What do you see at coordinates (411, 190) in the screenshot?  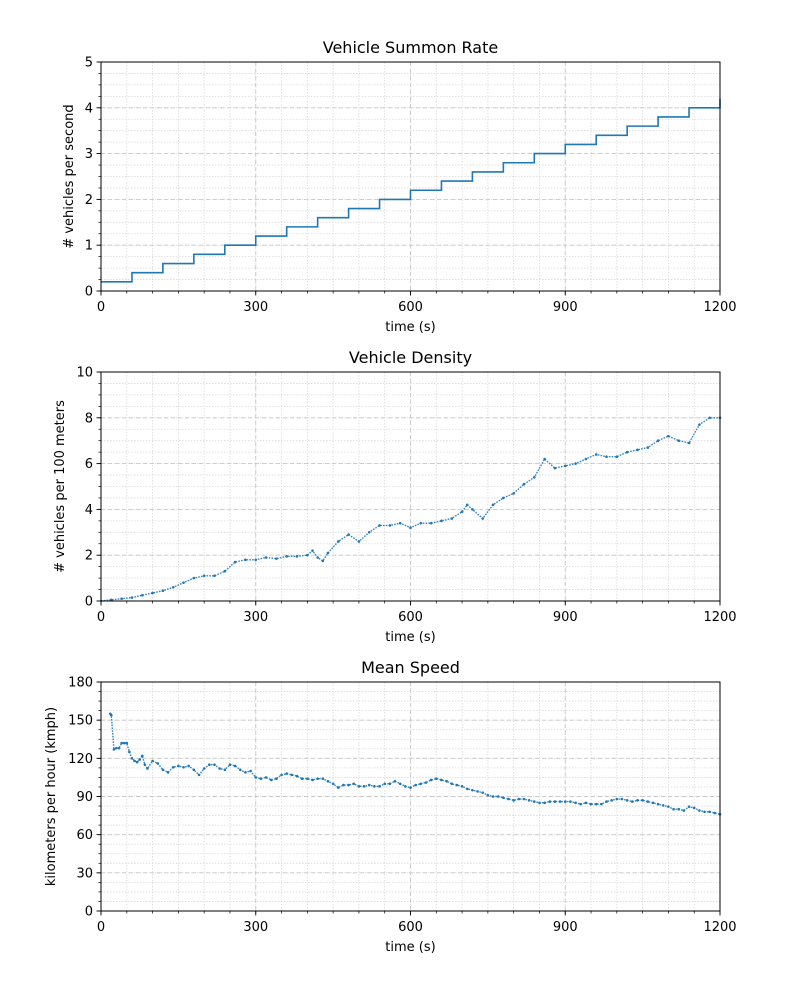 I see `series-line` at bounding box center [411, 190].